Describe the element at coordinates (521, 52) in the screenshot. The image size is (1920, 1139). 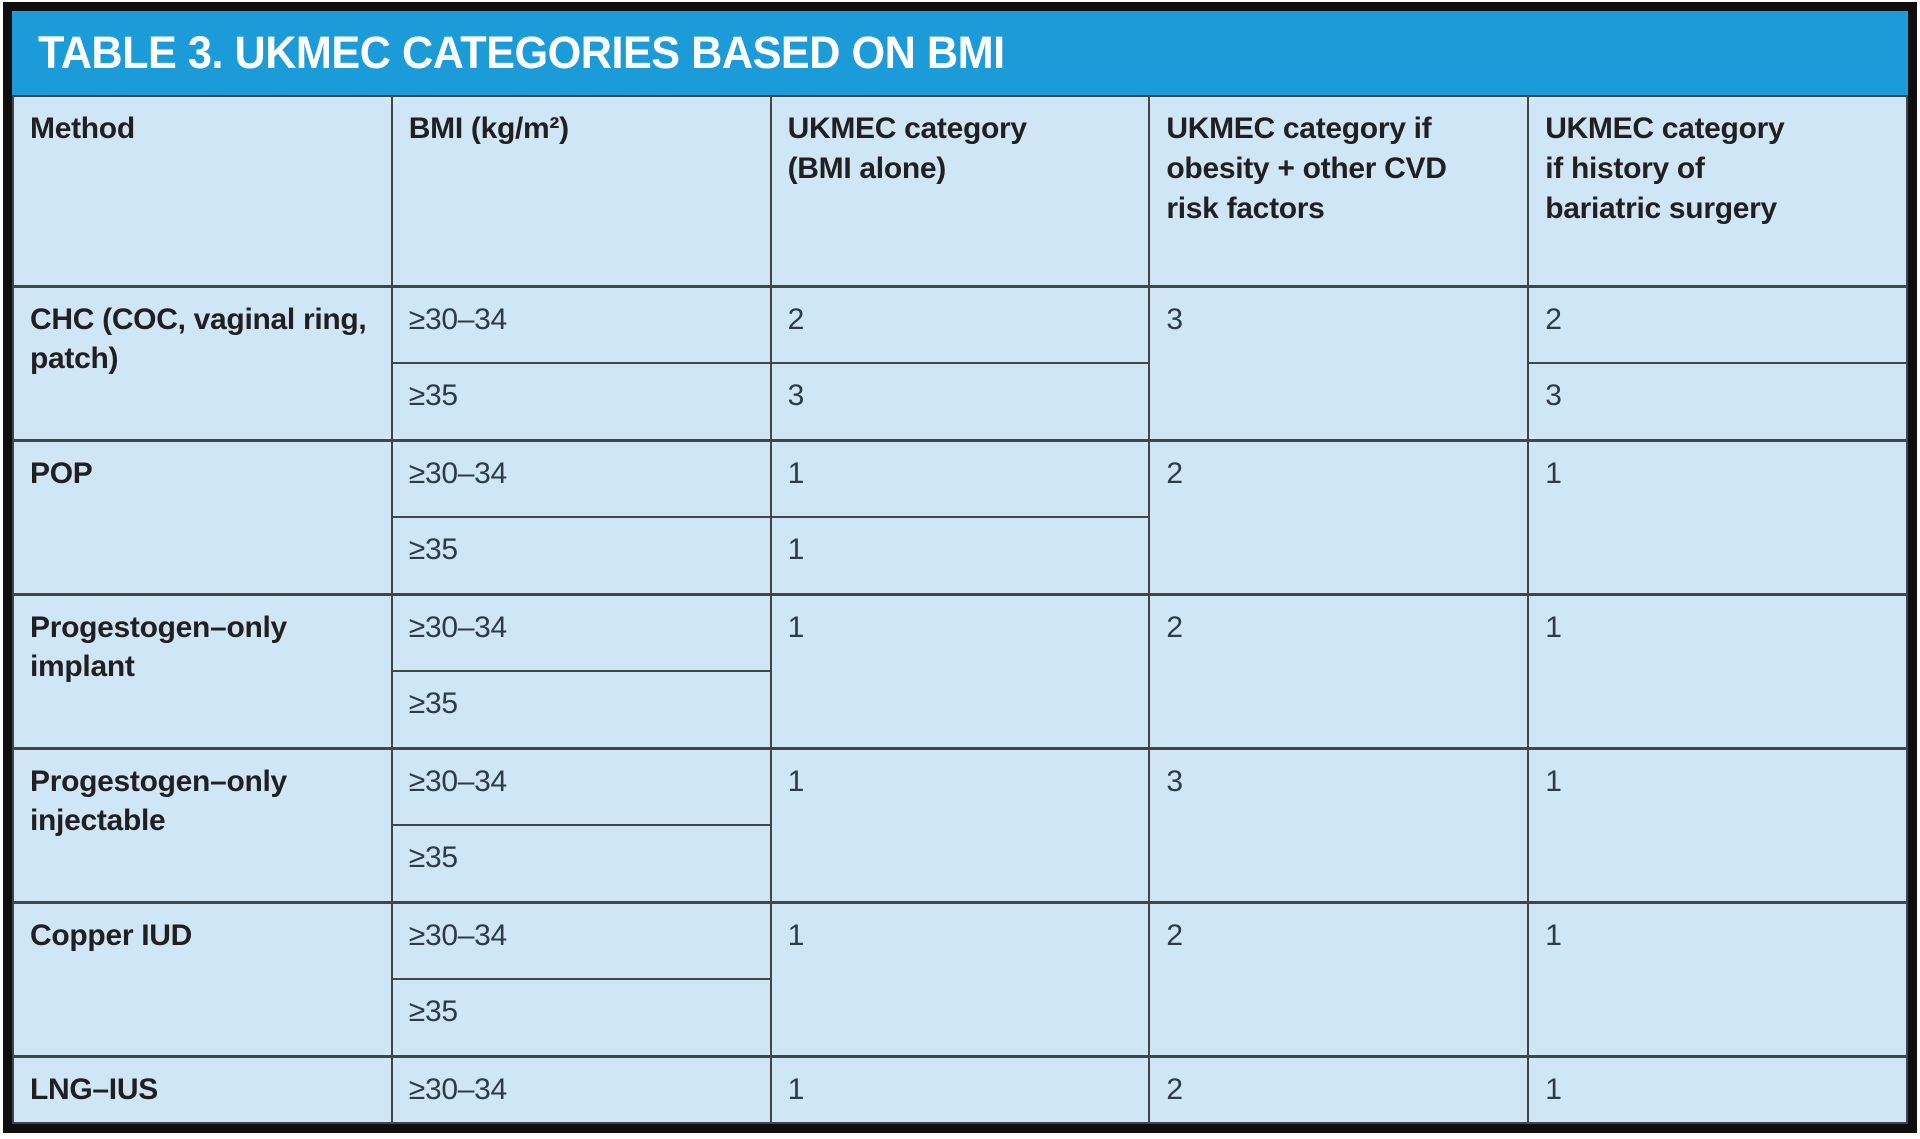
I see `table-title: TABLE 3. UKMEC CATEGORIES BASED ON BMI` at that location.